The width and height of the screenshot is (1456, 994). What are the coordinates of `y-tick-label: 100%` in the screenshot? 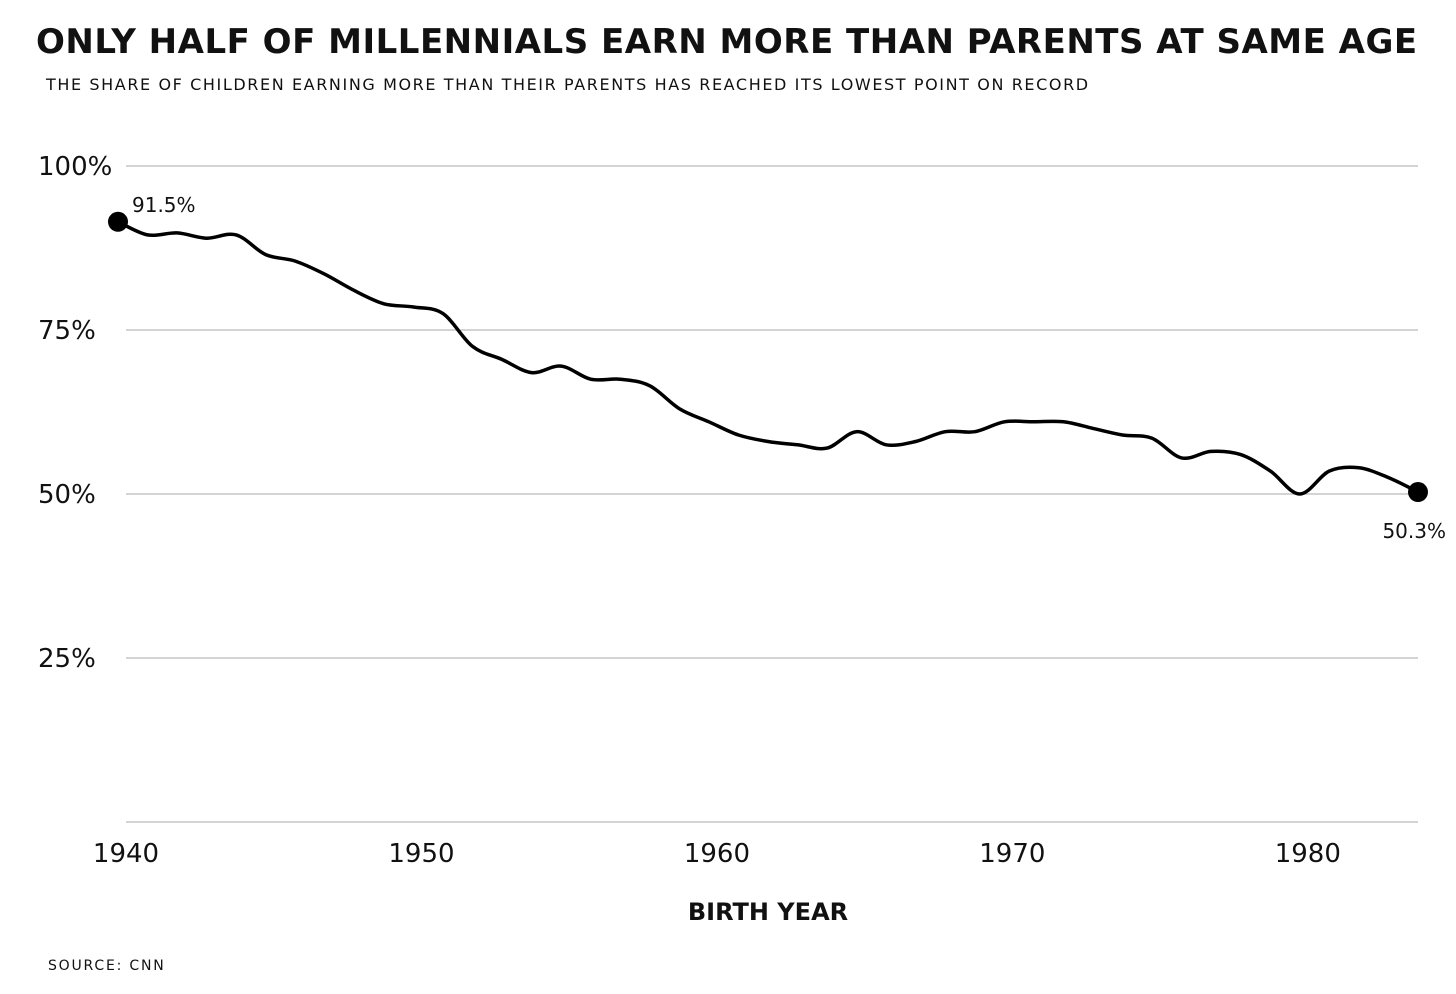 It's located at (75, 167).